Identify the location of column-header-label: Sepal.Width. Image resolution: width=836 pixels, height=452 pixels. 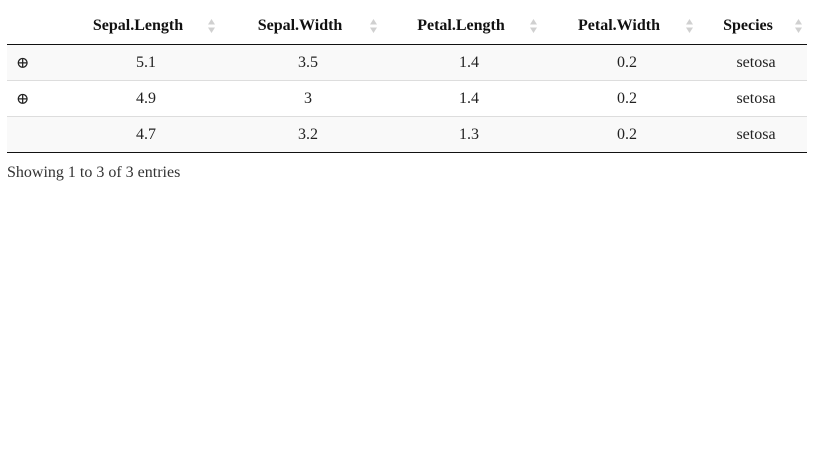
(300, 25).